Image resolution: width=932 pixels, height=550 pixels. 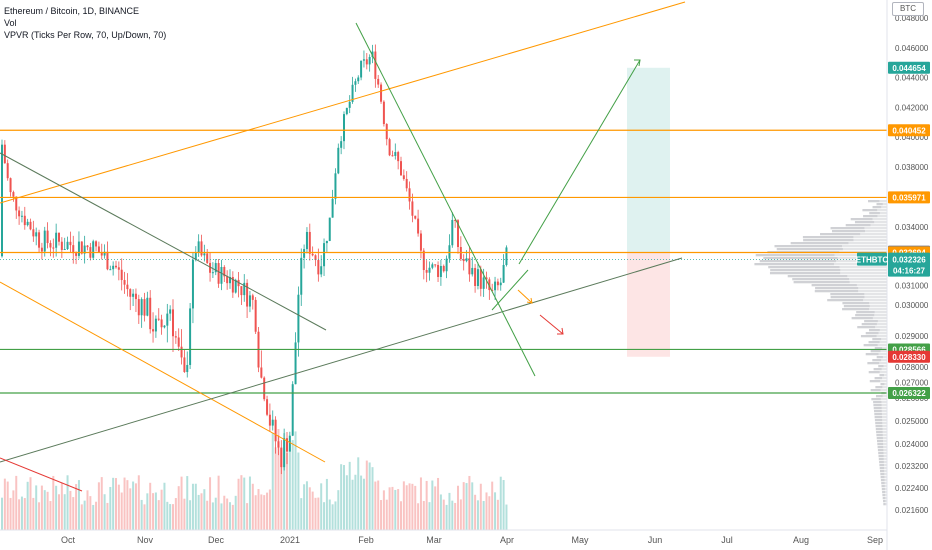 What do you see at coordinates (163, 372) in the screenshot?
I see `falling-support-line` at bounding box center [163, 372].